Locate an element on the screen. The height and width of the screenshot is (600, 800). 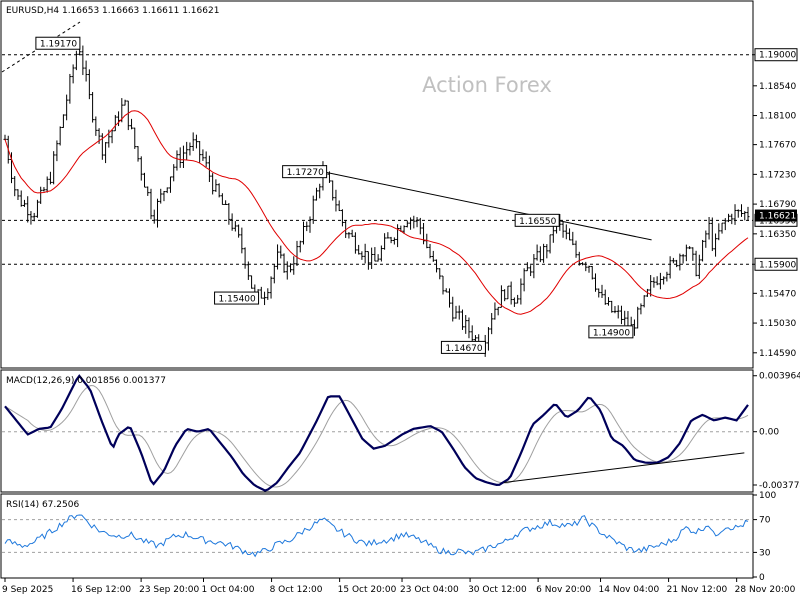
x-tick-label: 23 Sep 20:00 is located at coordinates (169, 590).